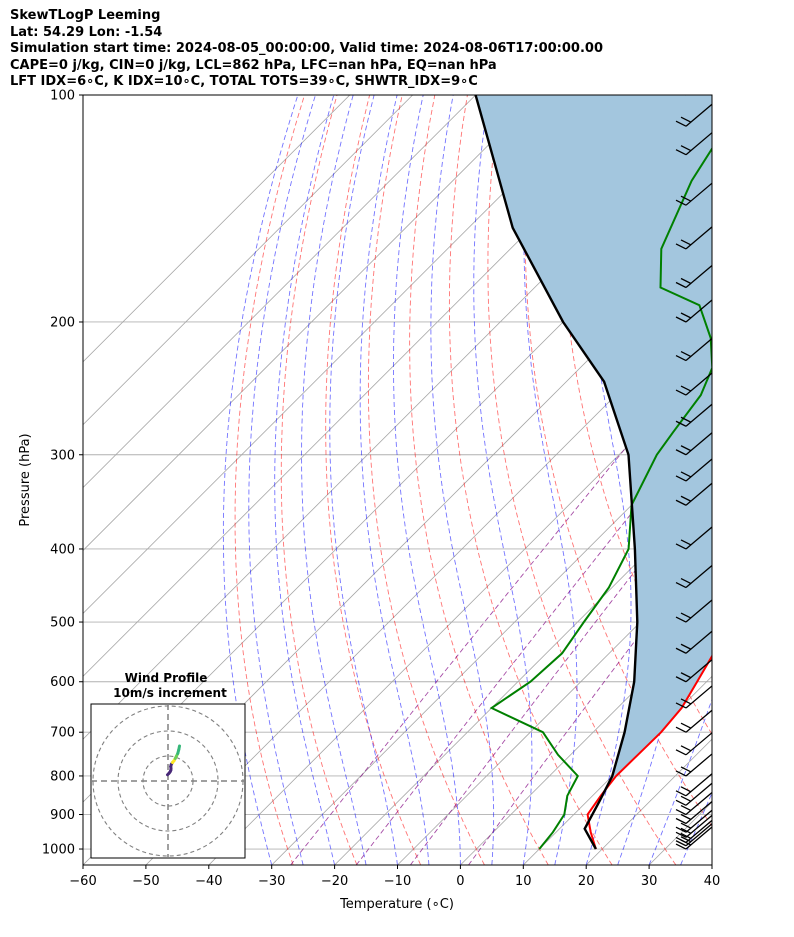 Image resolution: width=794 pixels, height=937 pixels. Describe the element at coordinates (712, 881) in the screenshot. I see `x-tick-label: 40` at that location.